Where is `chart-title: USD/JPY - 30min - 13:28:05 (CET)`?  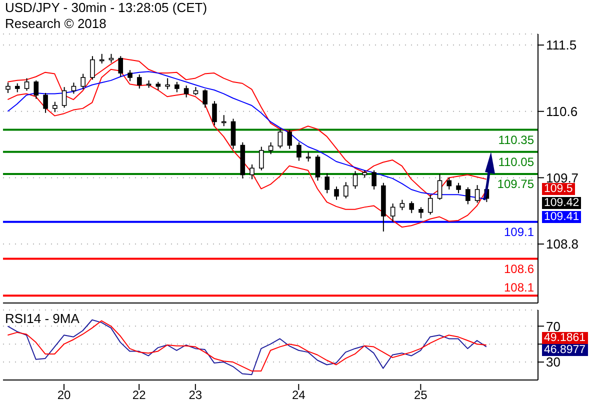 chart-title: USD/JPY - 30min - 13:28:05 (CET) is located at coordinates (106, 8).